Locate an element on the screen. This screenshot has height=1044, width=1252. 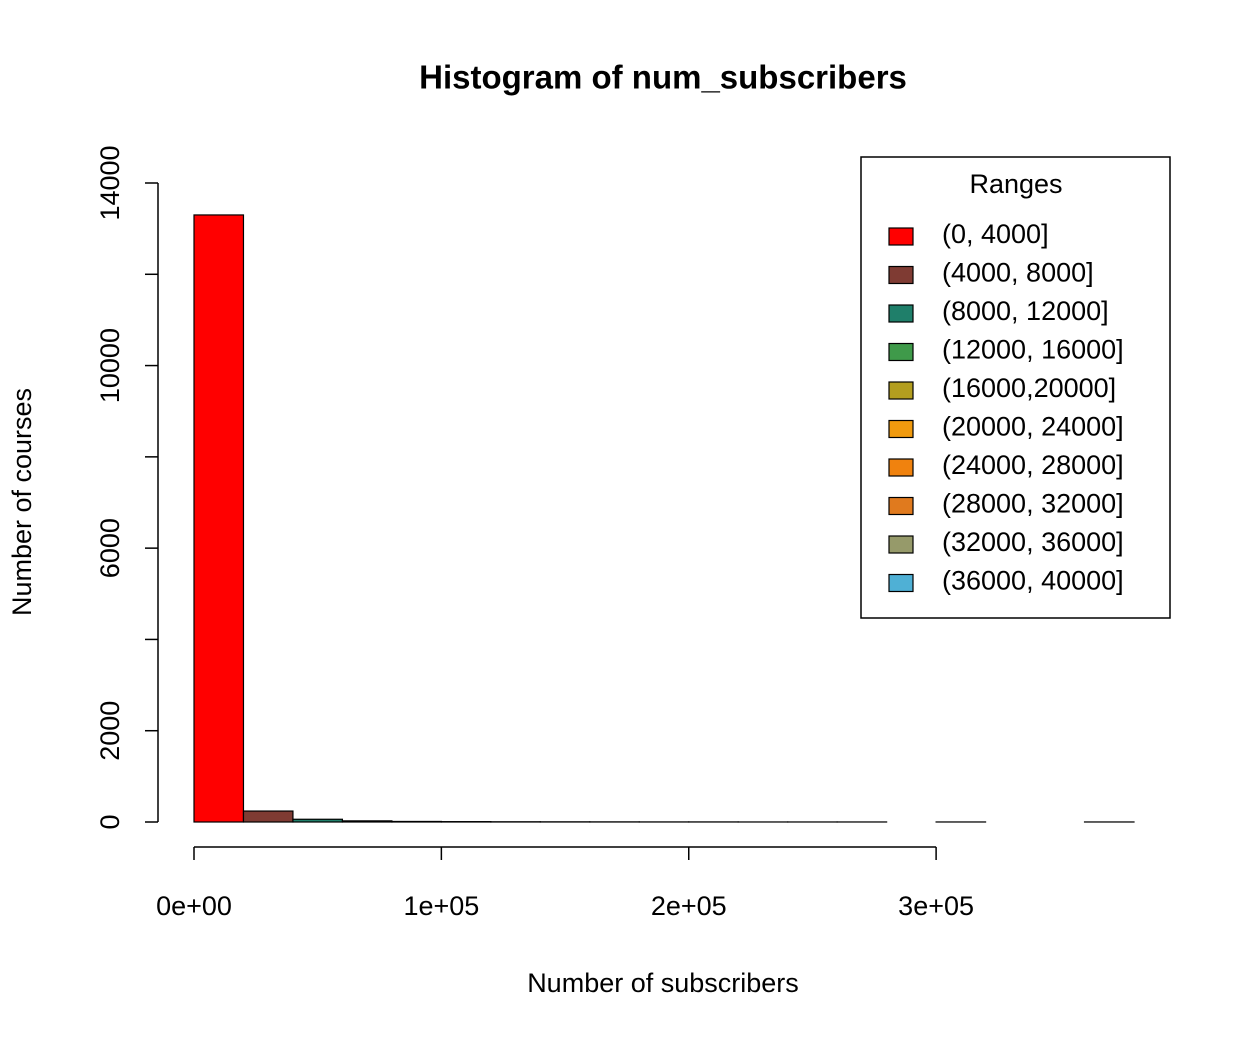
legend-label: (24000, 28000] is located at coordinates (1033, 465).